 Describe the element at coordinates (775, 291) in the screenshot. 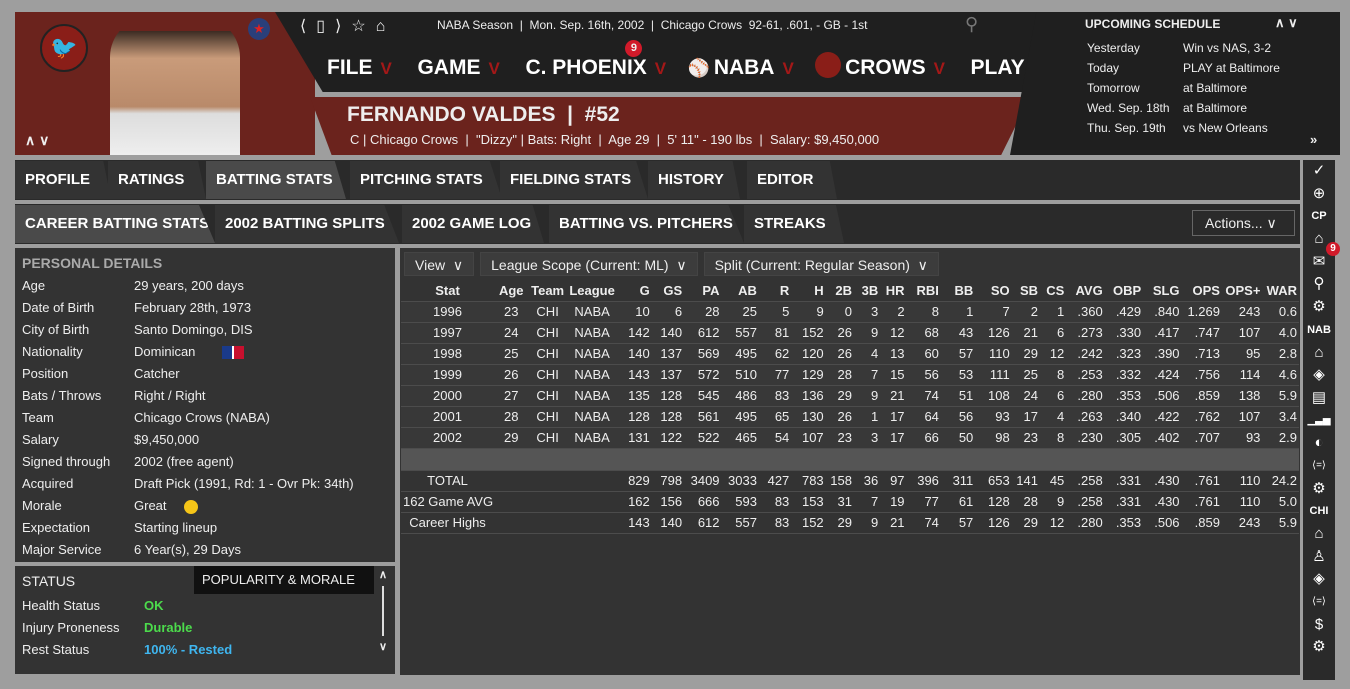

I see `column-header: R` at that location.